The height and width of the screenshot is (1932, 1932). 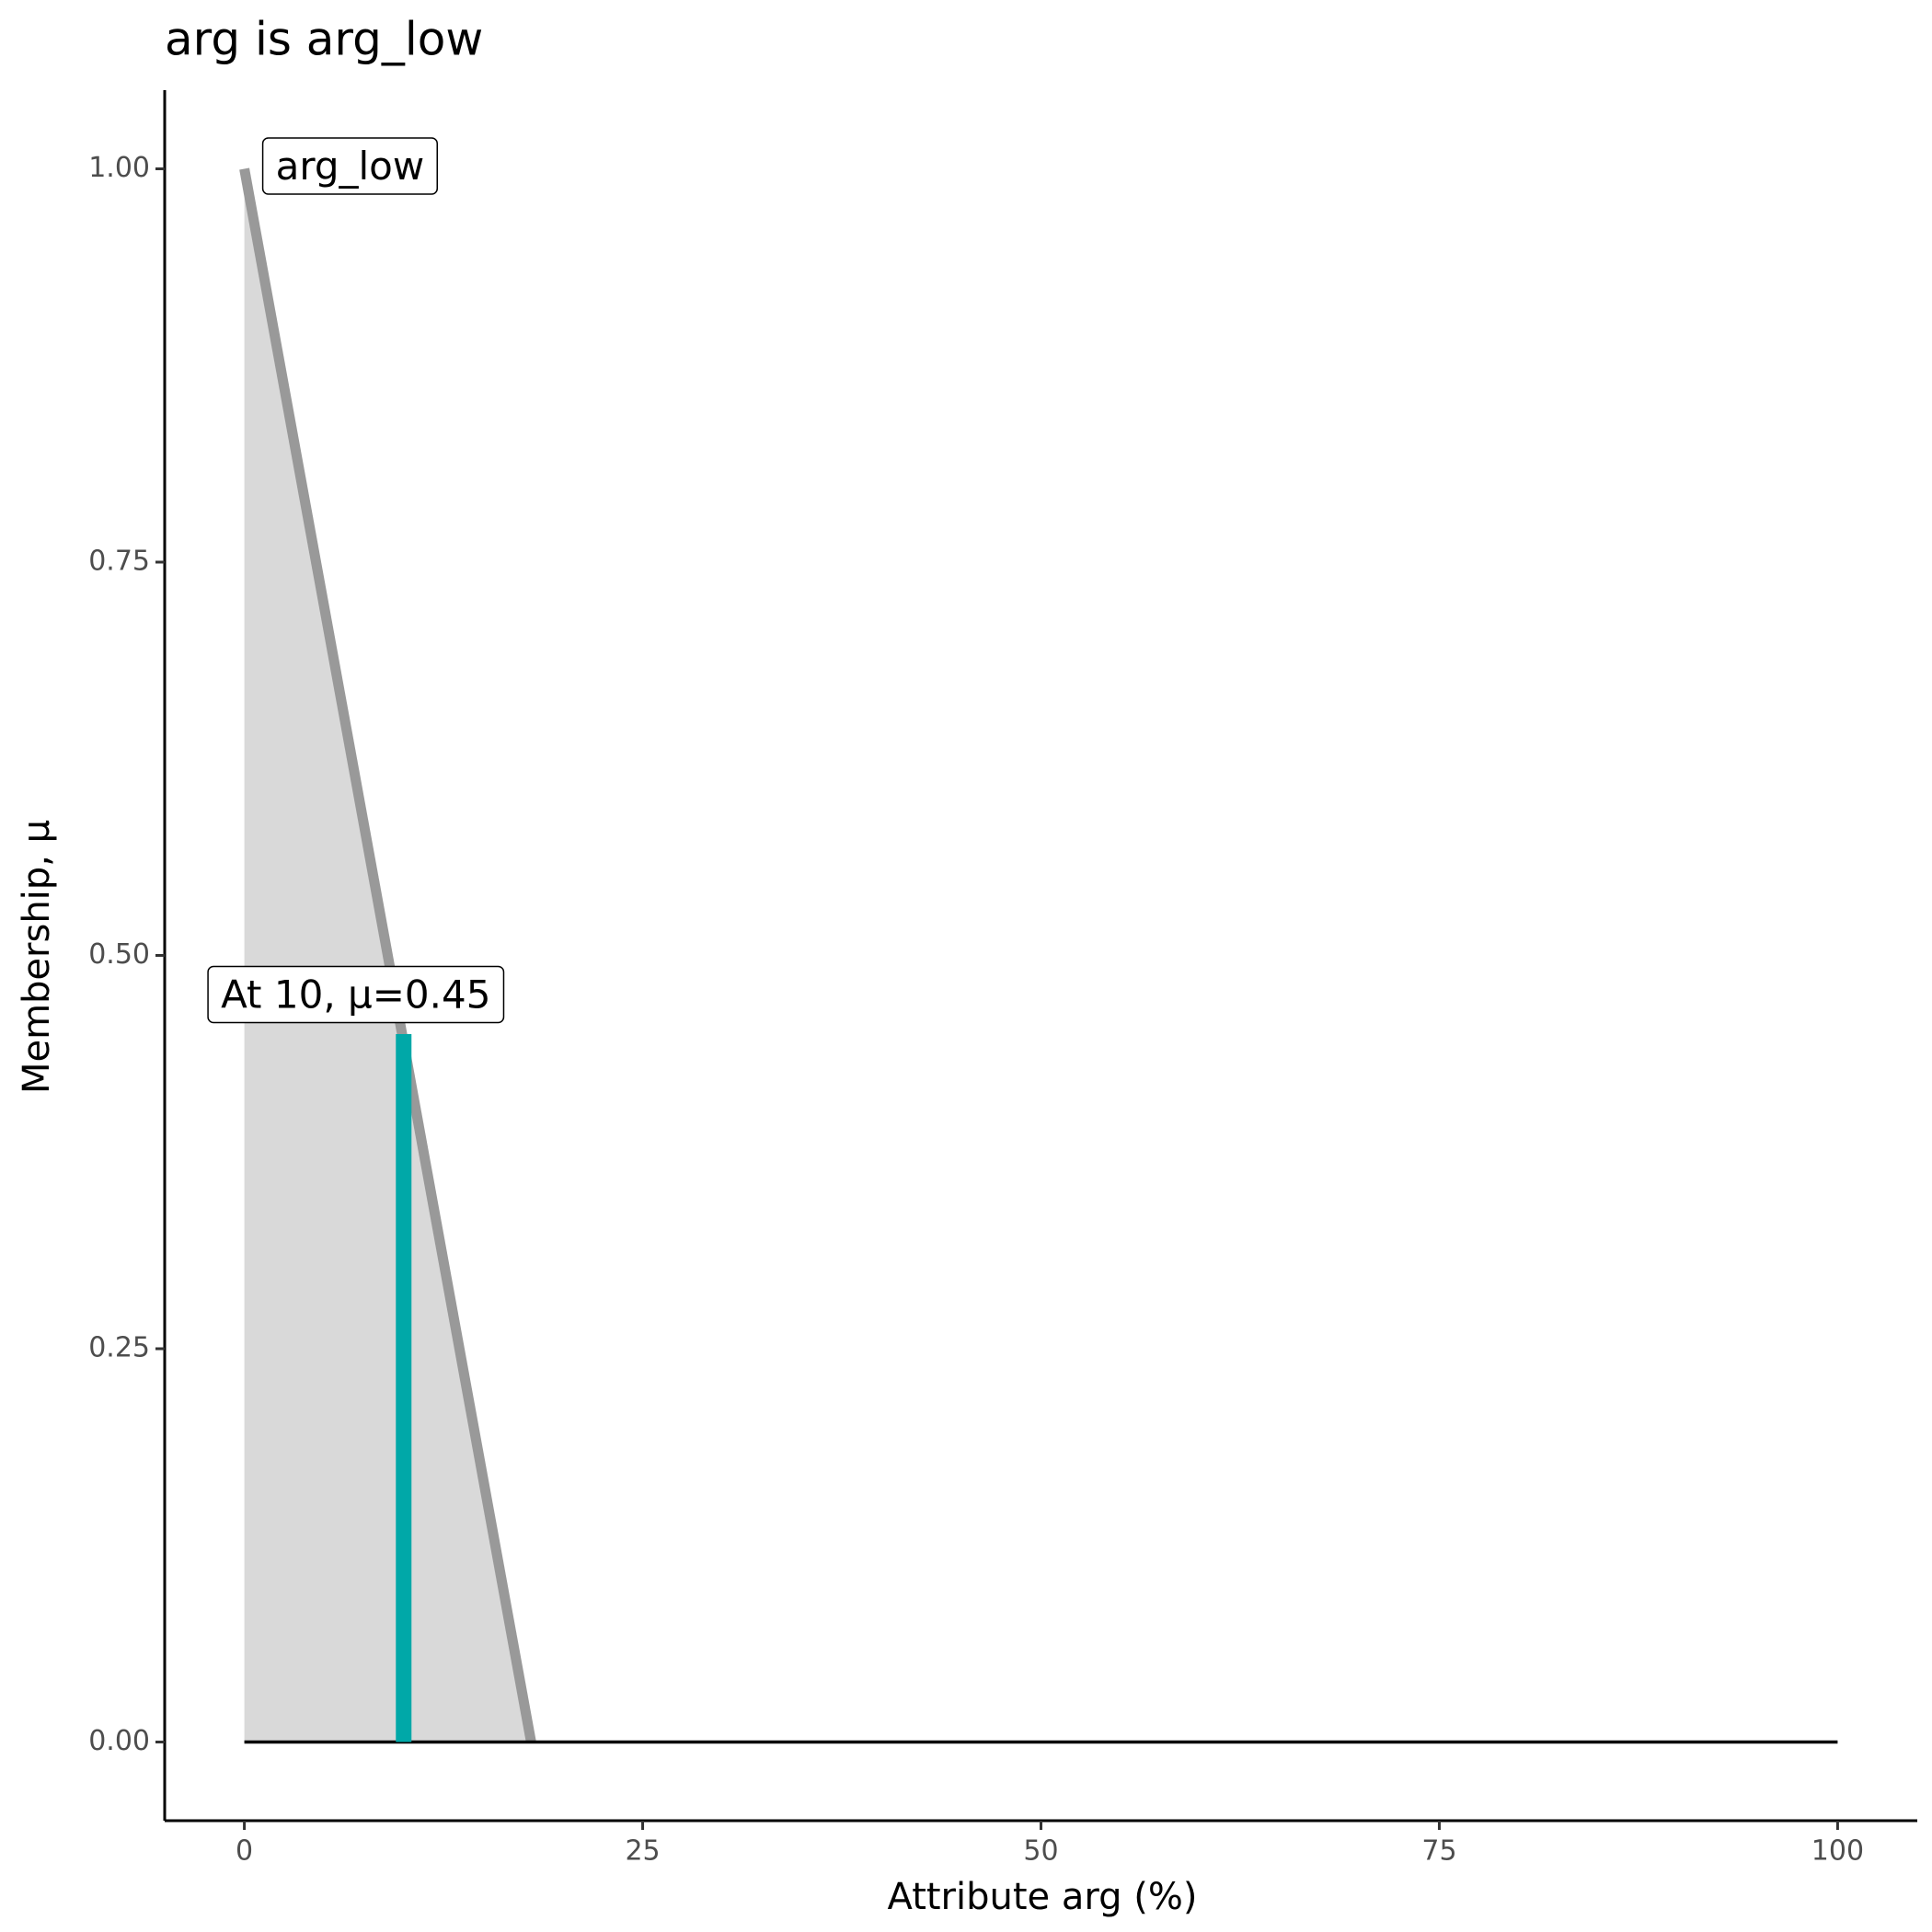 I want to click on x-axis-title: Attribute arg (%), so click(x=1043, y=1897).